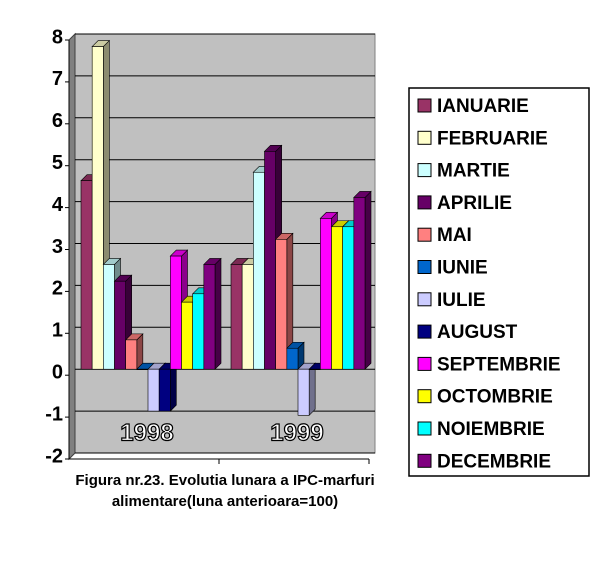  What do you see at coordinates (54, 414) in the screenshot?
I see `y-tick-label: -1` at bounding box center [54, 414].